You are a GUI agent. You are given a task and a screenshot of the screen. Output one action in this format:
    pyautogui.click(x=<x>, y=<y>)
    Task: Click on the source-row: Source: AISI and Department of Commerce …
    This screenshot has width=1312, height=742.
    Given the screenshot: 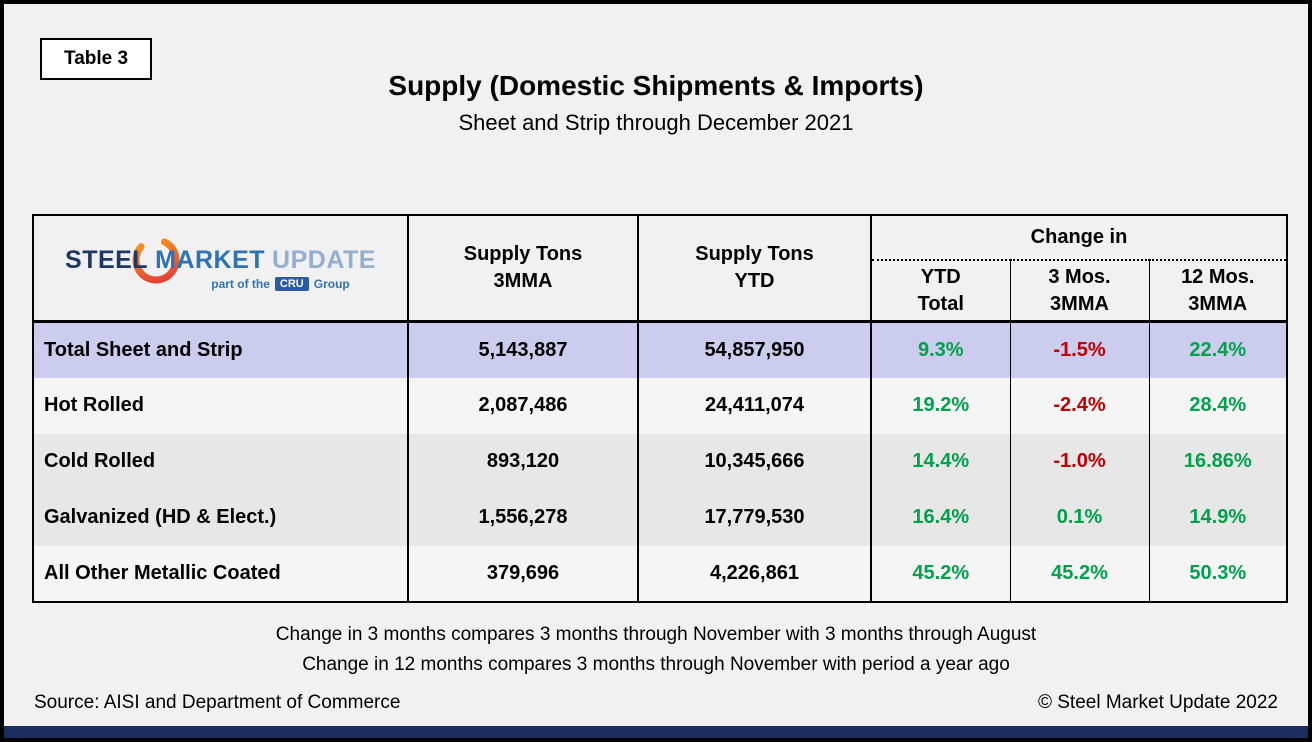 What is the action you would take?
    pyautogui.click(x=656, y=703)
    